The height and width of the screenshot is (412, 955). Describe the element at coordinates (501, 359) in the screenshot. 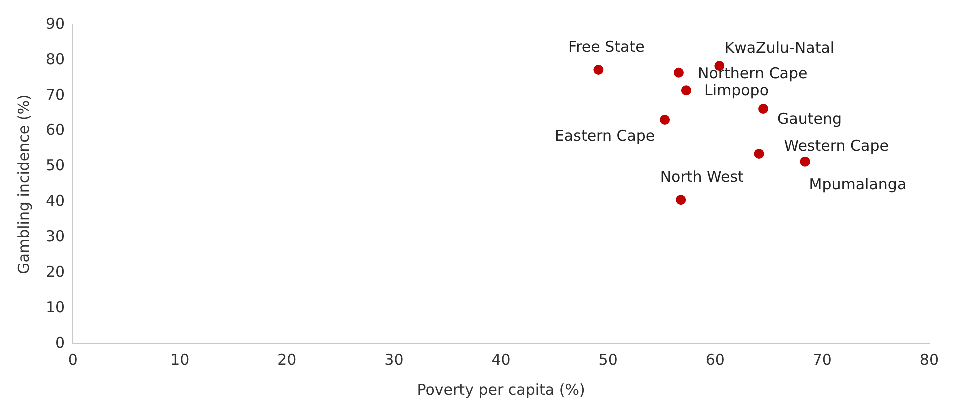

I see `x-tick-label: 40` at that location.